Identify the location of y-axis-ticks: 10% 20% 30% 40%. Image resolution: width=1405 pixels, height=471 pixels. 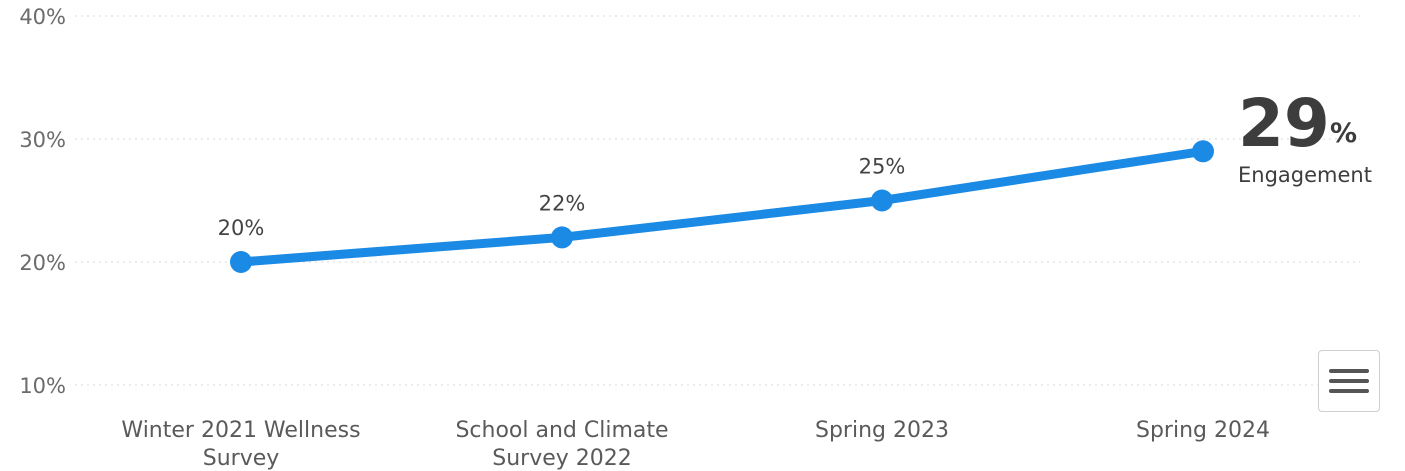
(42, 201).